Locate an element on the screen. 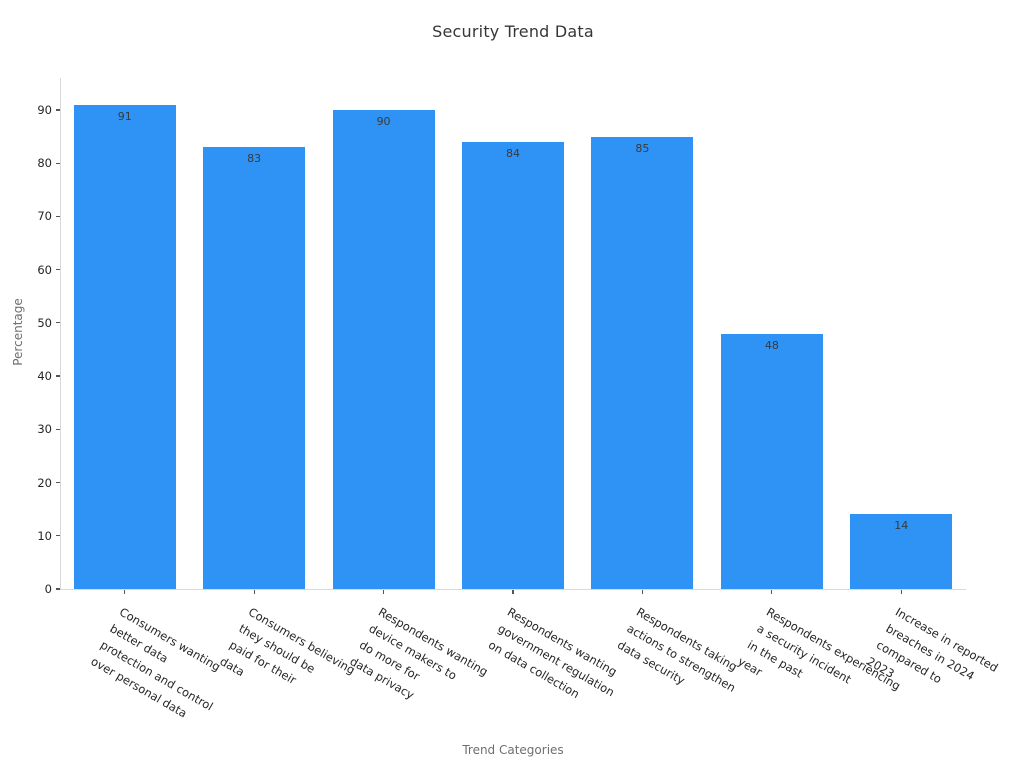 The image size is (1024, 768). y-axis-spine is located at coordinates (61, 333).